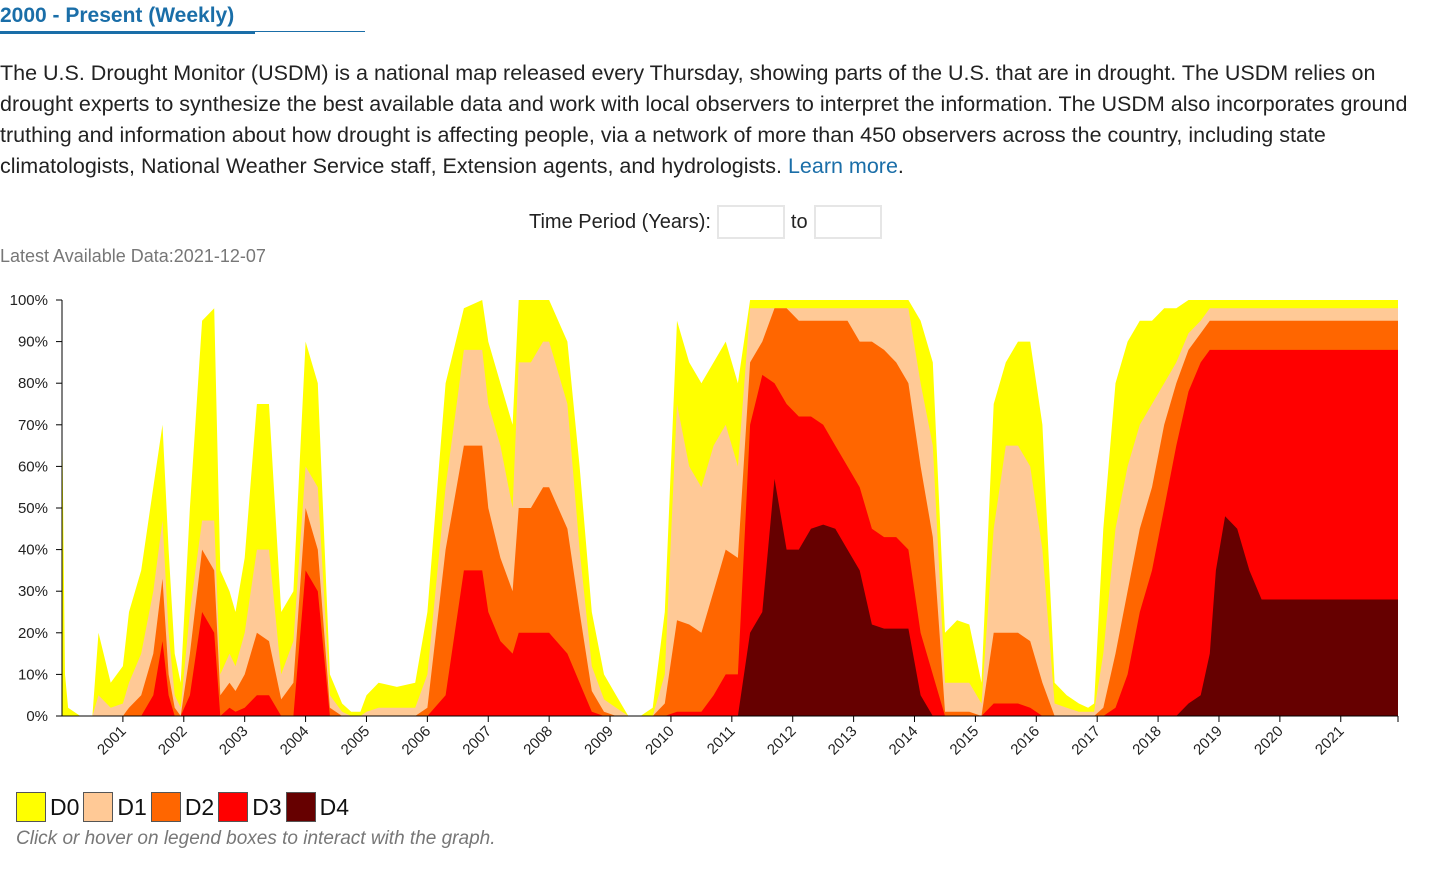 This screenshot has width=1430, height=887. Describe the element at coordinates (310, 31) in the screenshot. I see `title-divider` at that location.